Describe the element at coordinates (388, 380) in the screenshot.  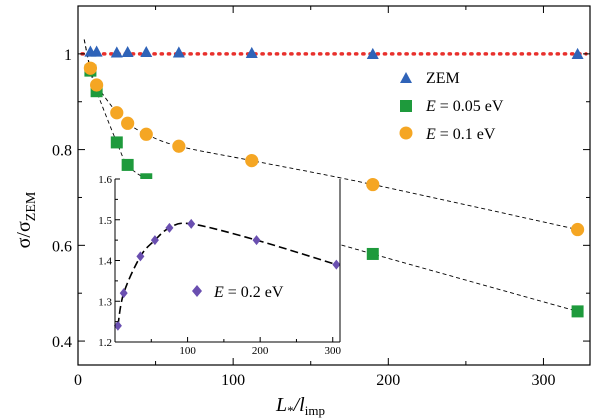
I see `x-tick-label: 200` at that location.